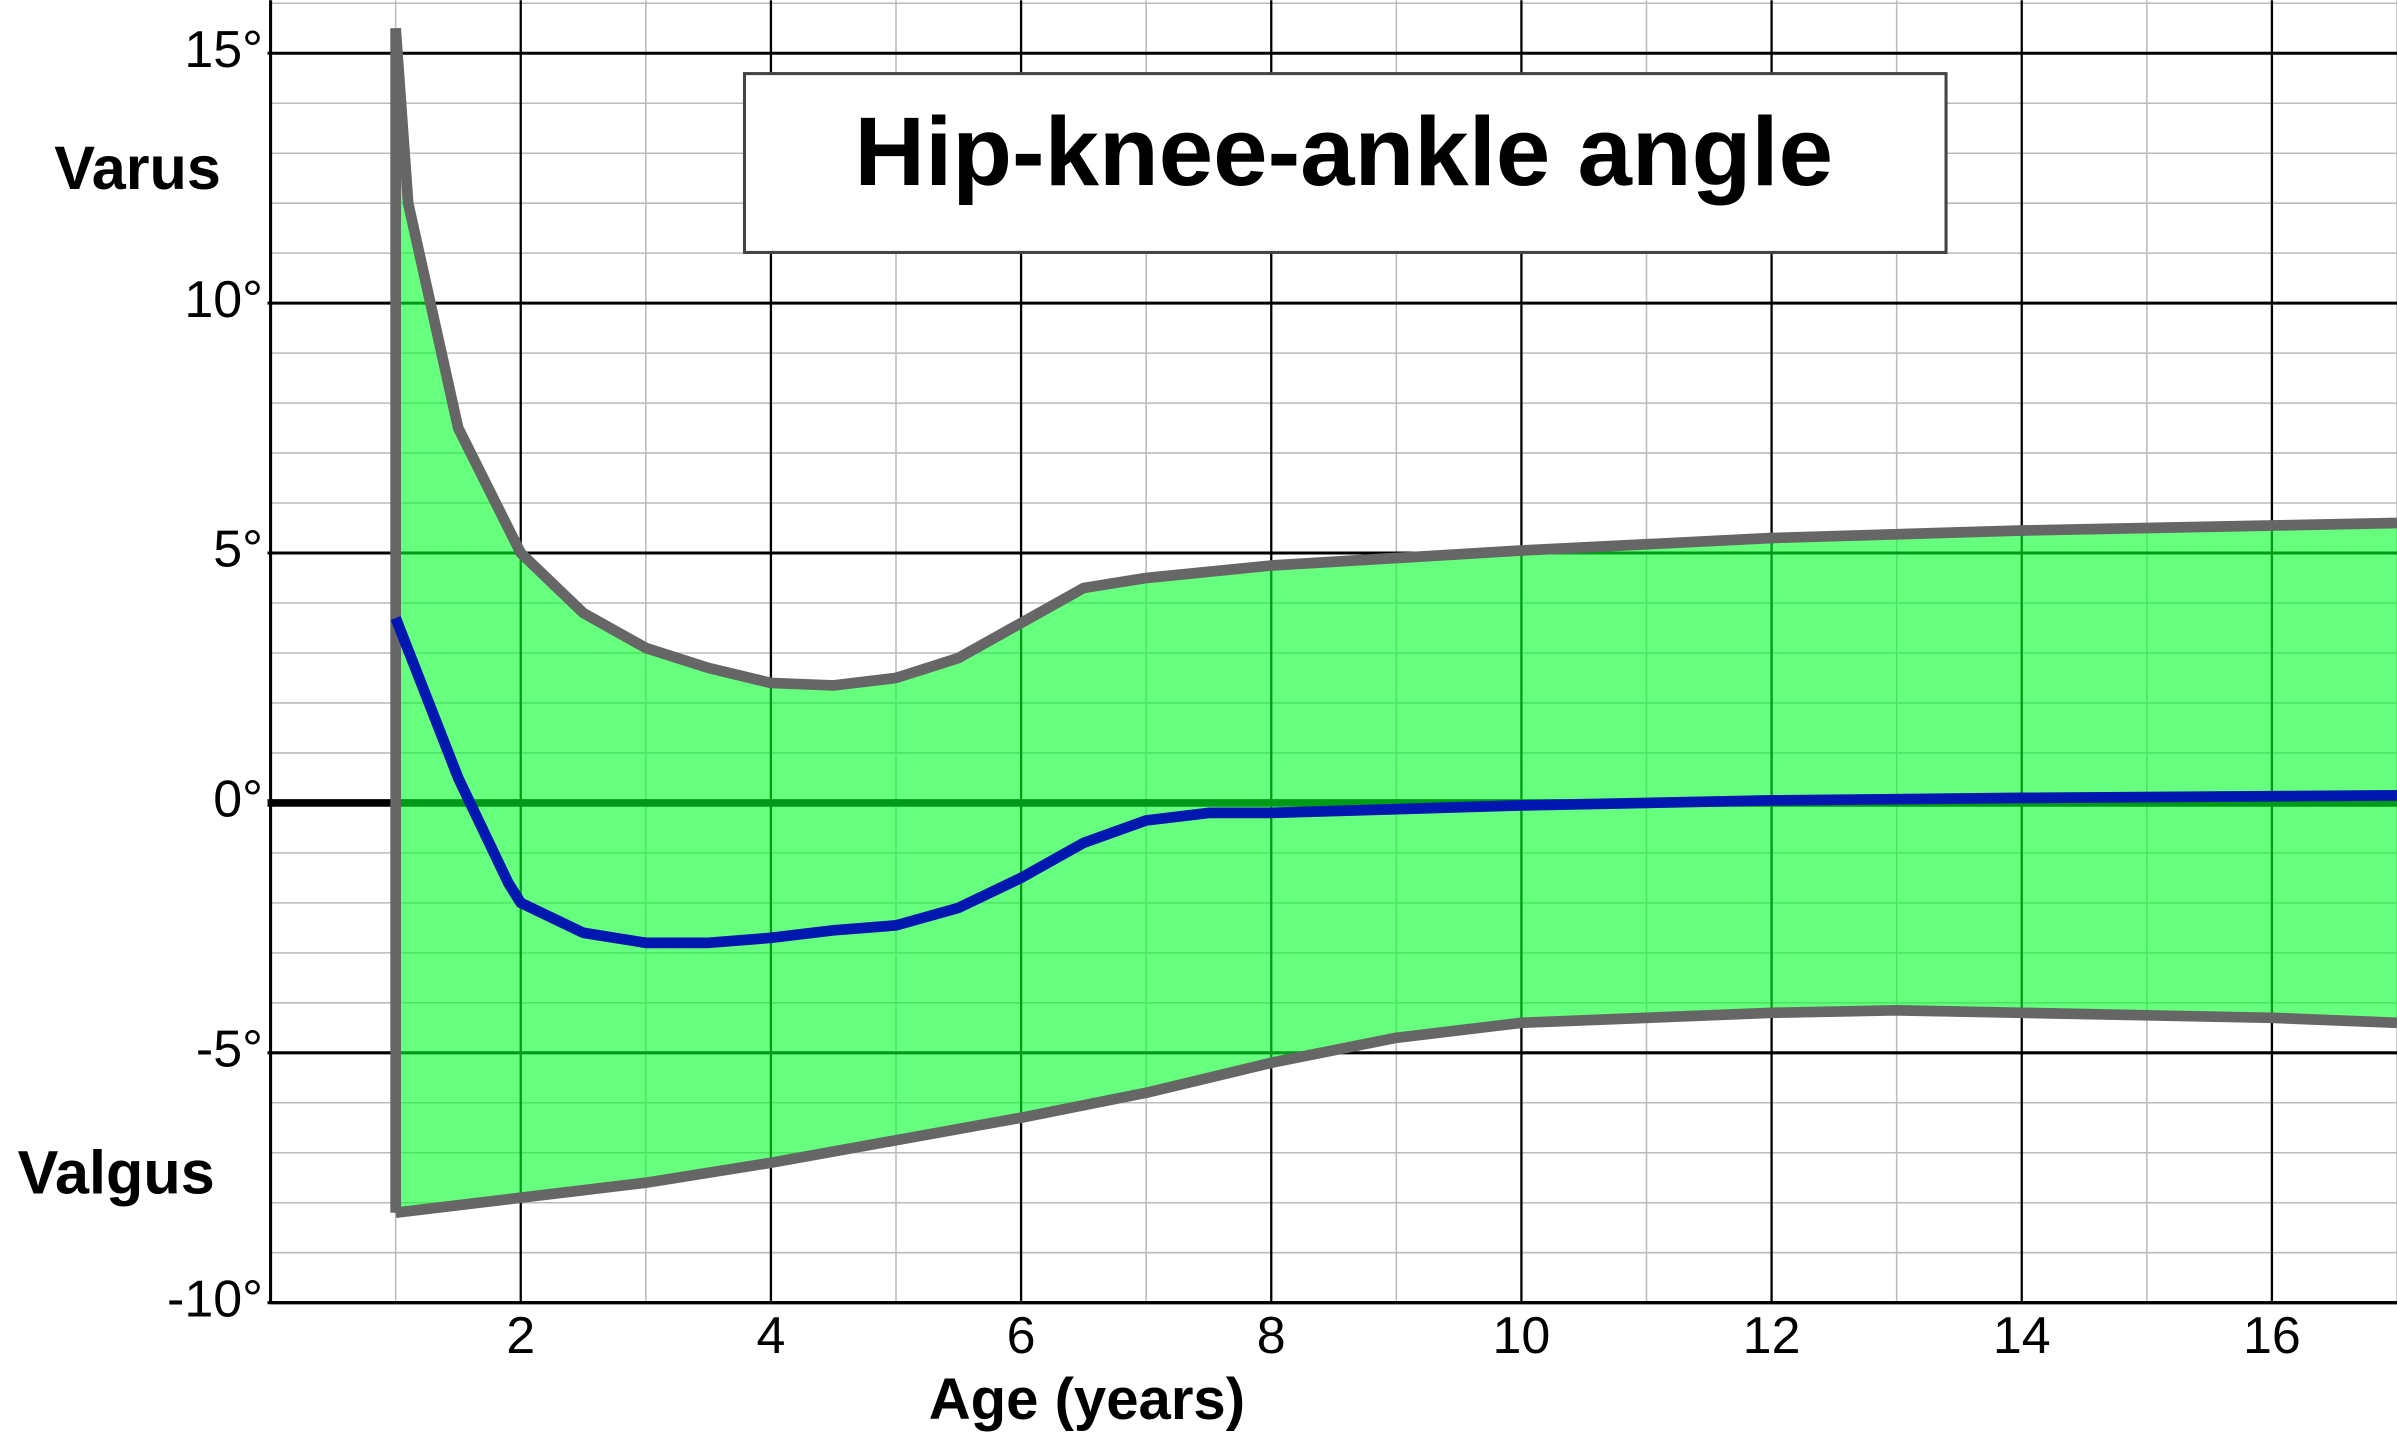 This screenshot has width=2397, height=1442. Describe the element at coordinates (1772, 1336) in the screenshot. I see `x-tick-label: 12` at that location.